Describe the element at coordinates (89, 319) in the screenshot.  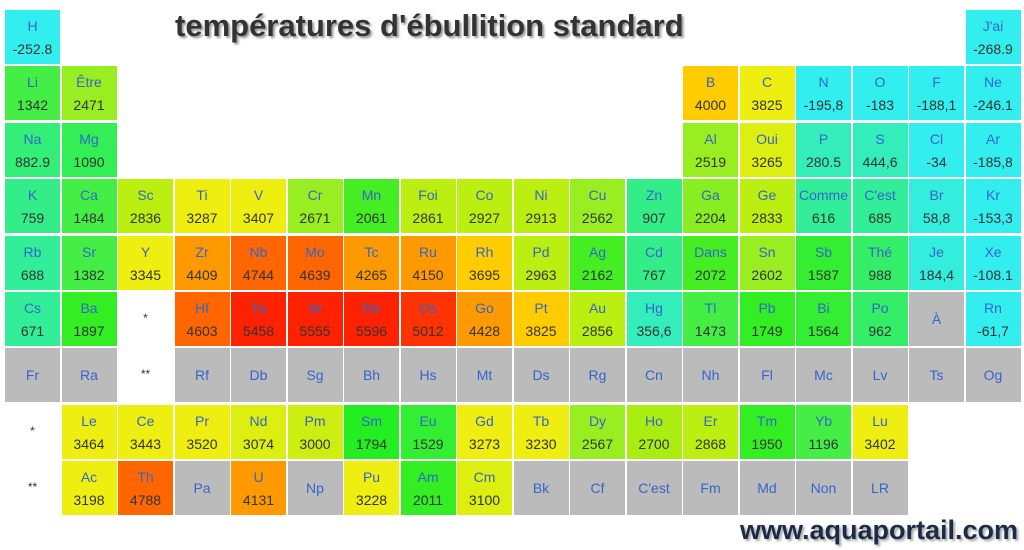
I see `element-cell: Ba 1897` at that location.